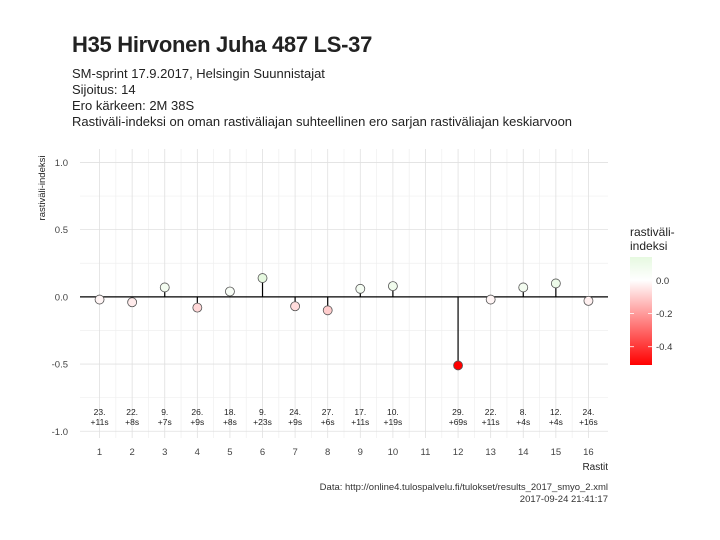 The height and width of the screenshot is (540, 720). Describe the element at coordinates (458, 422) in the screenshot. I see `split-diff-label: +69s` at that location.